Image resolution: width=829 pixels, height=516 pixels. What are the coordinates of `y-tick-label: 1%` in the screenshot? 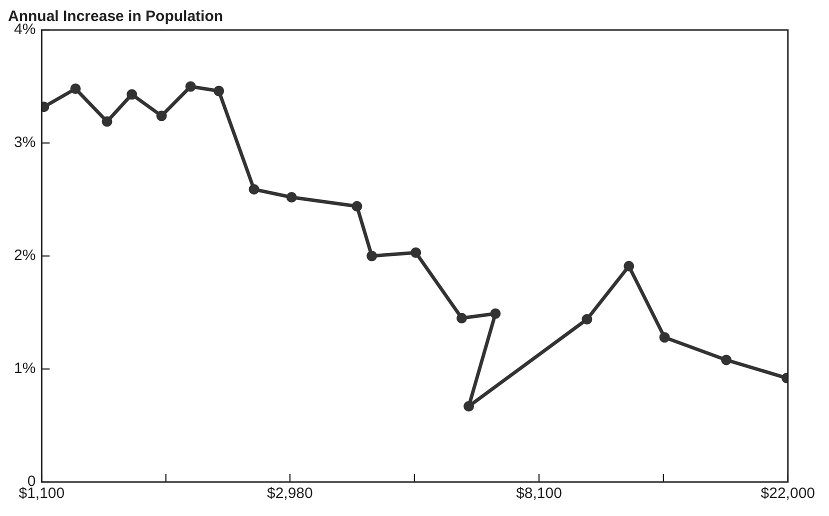 It's located at (25, 369).